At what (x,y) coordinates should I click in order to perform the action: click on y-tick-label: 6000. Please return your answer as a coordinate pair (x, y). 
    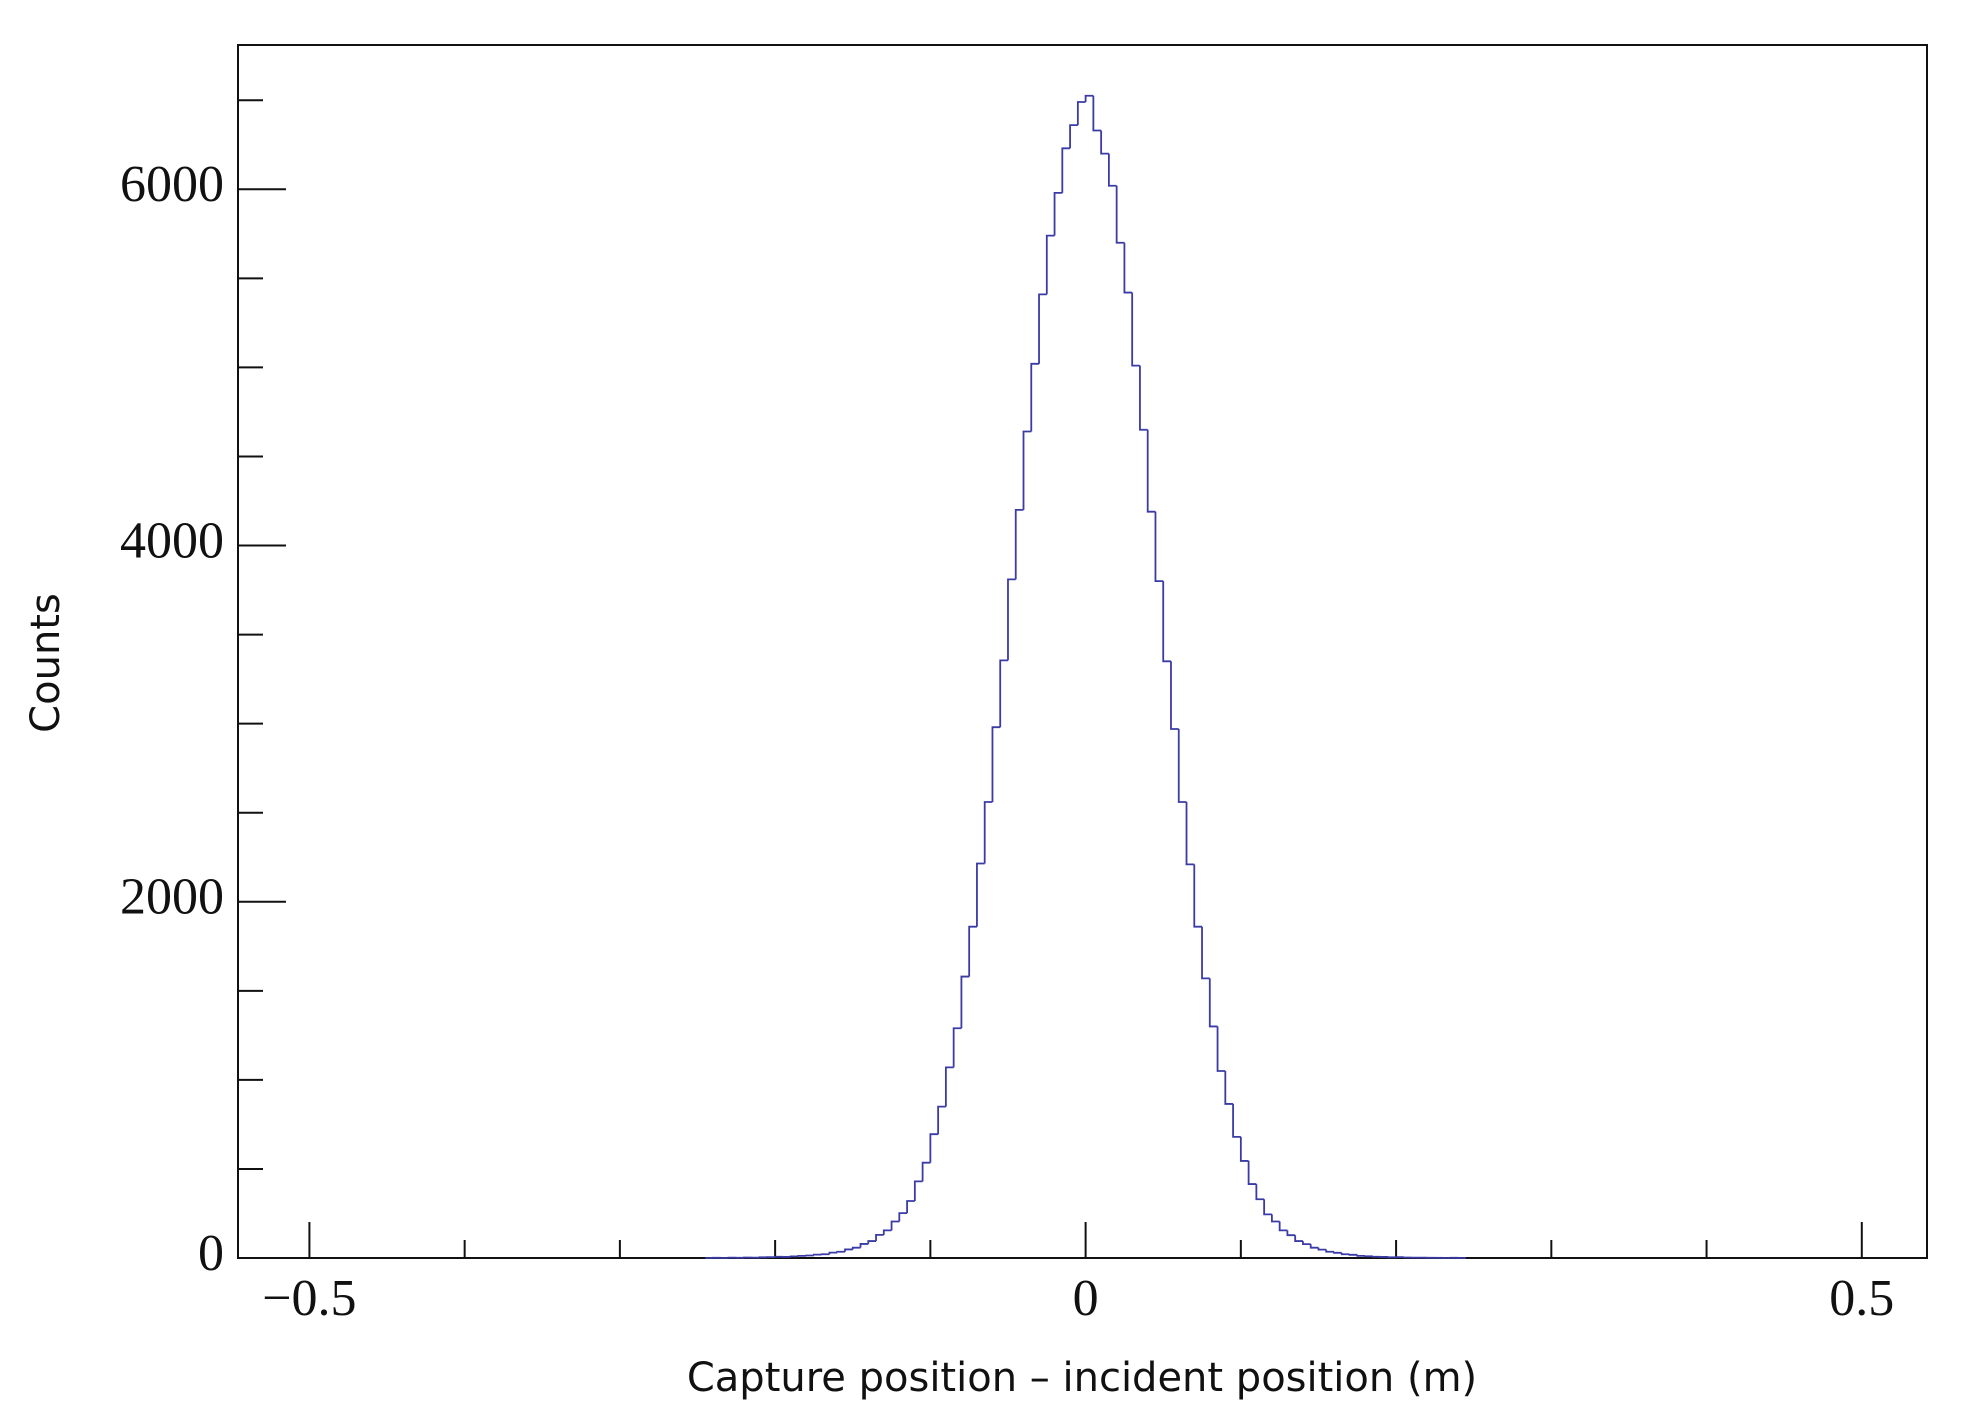
    Looking at the image, I should click on (172, 184).